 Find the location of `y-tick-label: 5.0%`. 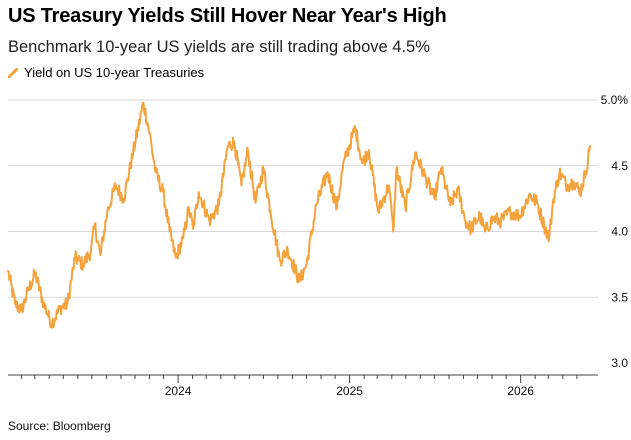

y-tick-label: 5.0% is located at coordinates (615, 100).